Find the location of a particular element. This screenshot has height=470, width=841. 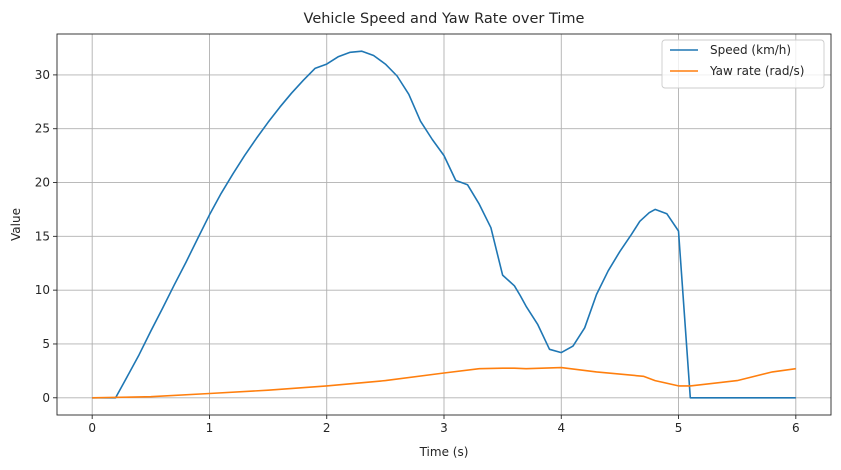

legend: Speed (km/h) Yaw rate (rad/s) is located at coordinates (743, 64).